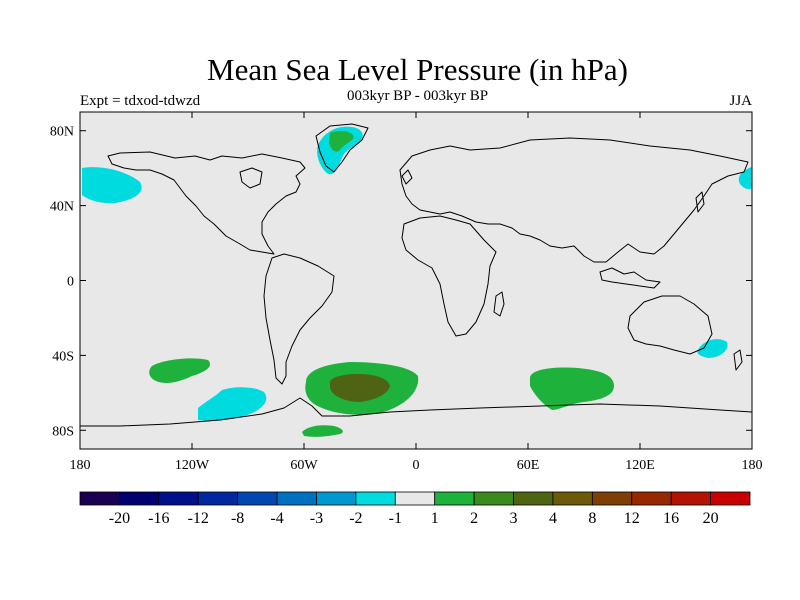  What do you see at coordinates (158, 518) in the screenshot?
I see `colorbar-label: -16` at bounding box center [158, 518].